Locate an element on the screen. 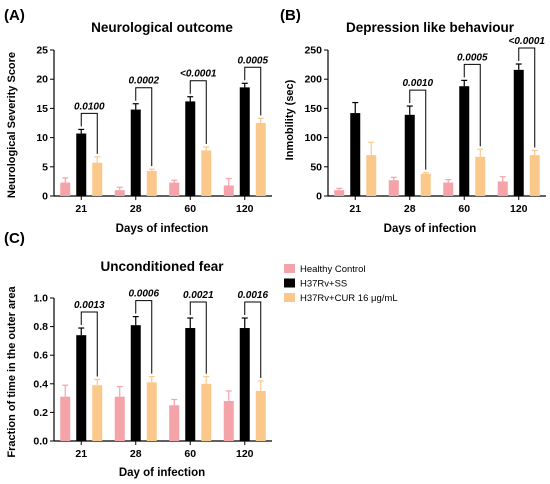 The width and height of the screenshot is (550, 484). y-tick-label: 0.8 is located at coordinates (40, 327).